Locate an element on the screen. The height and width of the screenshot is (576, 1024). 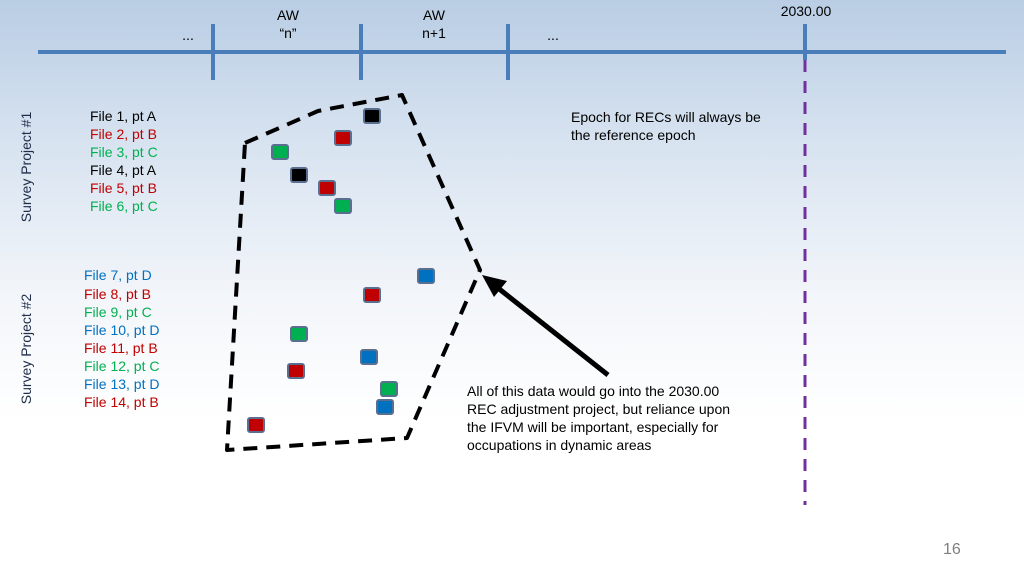
file-label-7: File 7, pt D is located at coordinates (118, 275).